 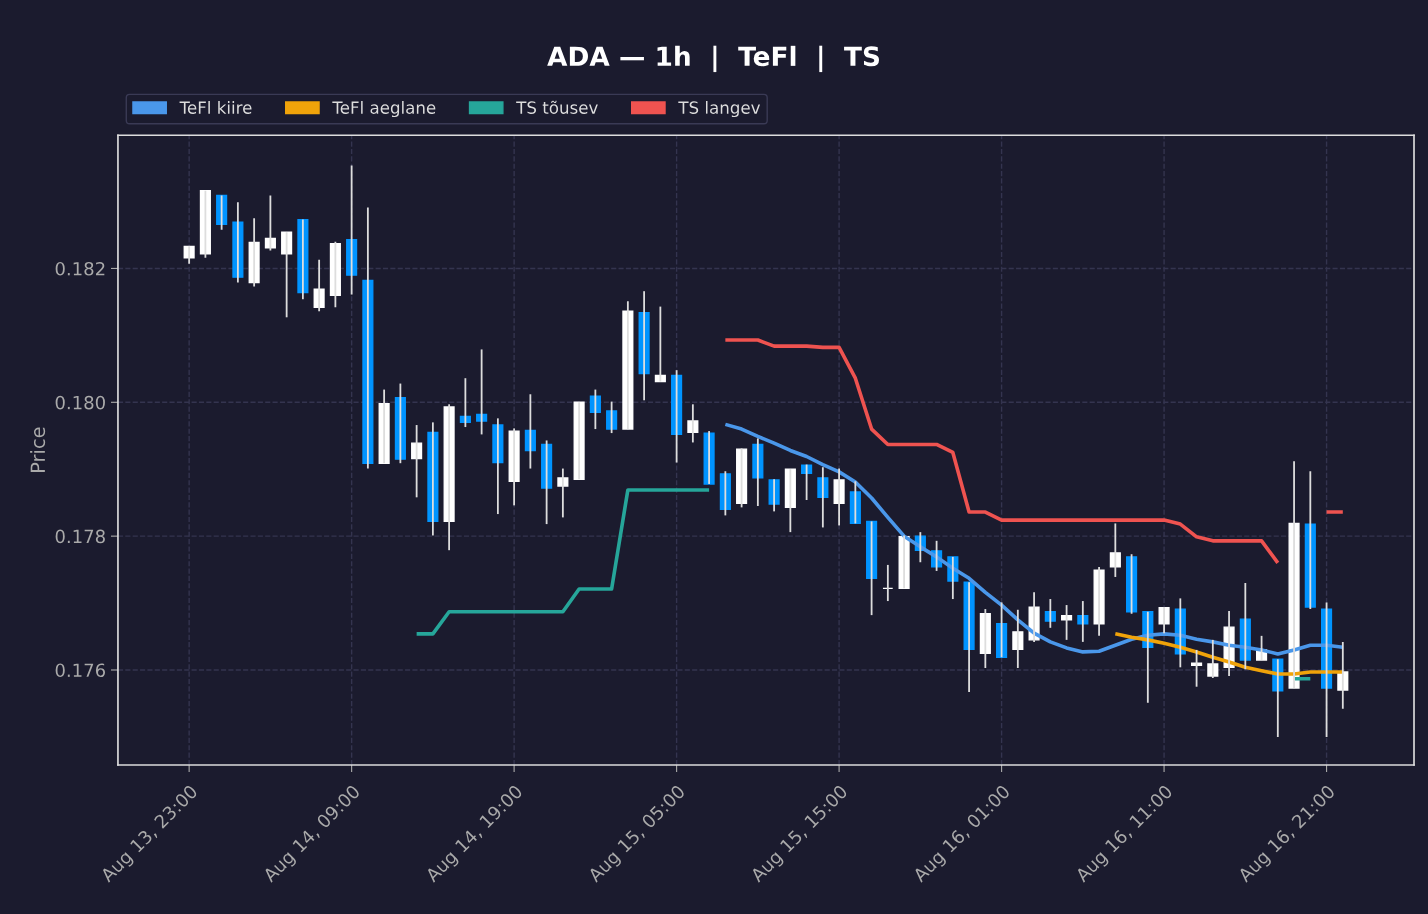 What do you see at coordinates (384, 109) in the screenshot?
I see `legend-label: TeFl aeglane` at bounding box center [384, 109].